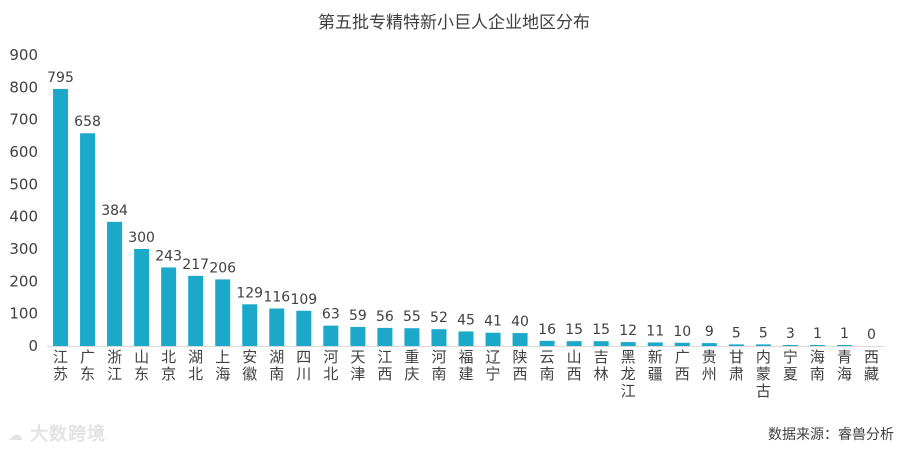  What do you see at coordinates (60, 365) in the screenshot?
I see `x-tick-label: 江苏` at bounding box center [60, 365].